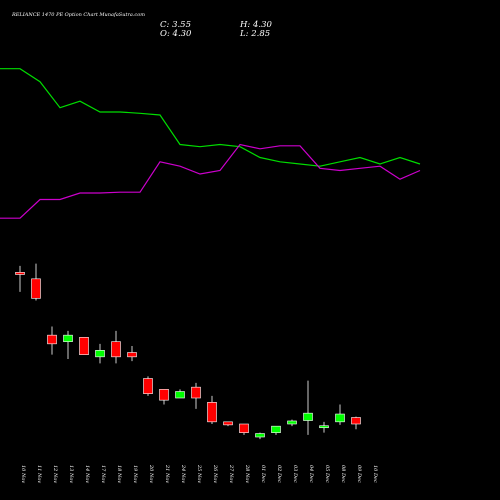 The width and height of the screenshot is (500, 500). Describe the element at coordinates (103, 474) in the screenshot. I see `x-tick-label: 17 Nov` at that location.